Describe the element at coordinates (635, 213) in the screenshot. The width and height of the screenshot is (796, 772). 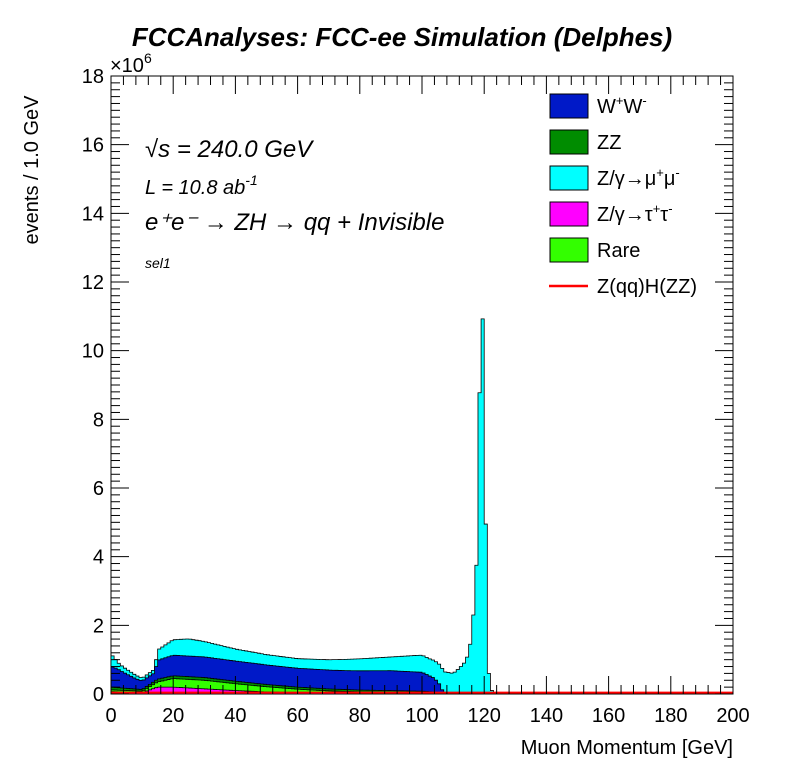
I see `legend-label: Z/γ→τ+τ-` at that location.